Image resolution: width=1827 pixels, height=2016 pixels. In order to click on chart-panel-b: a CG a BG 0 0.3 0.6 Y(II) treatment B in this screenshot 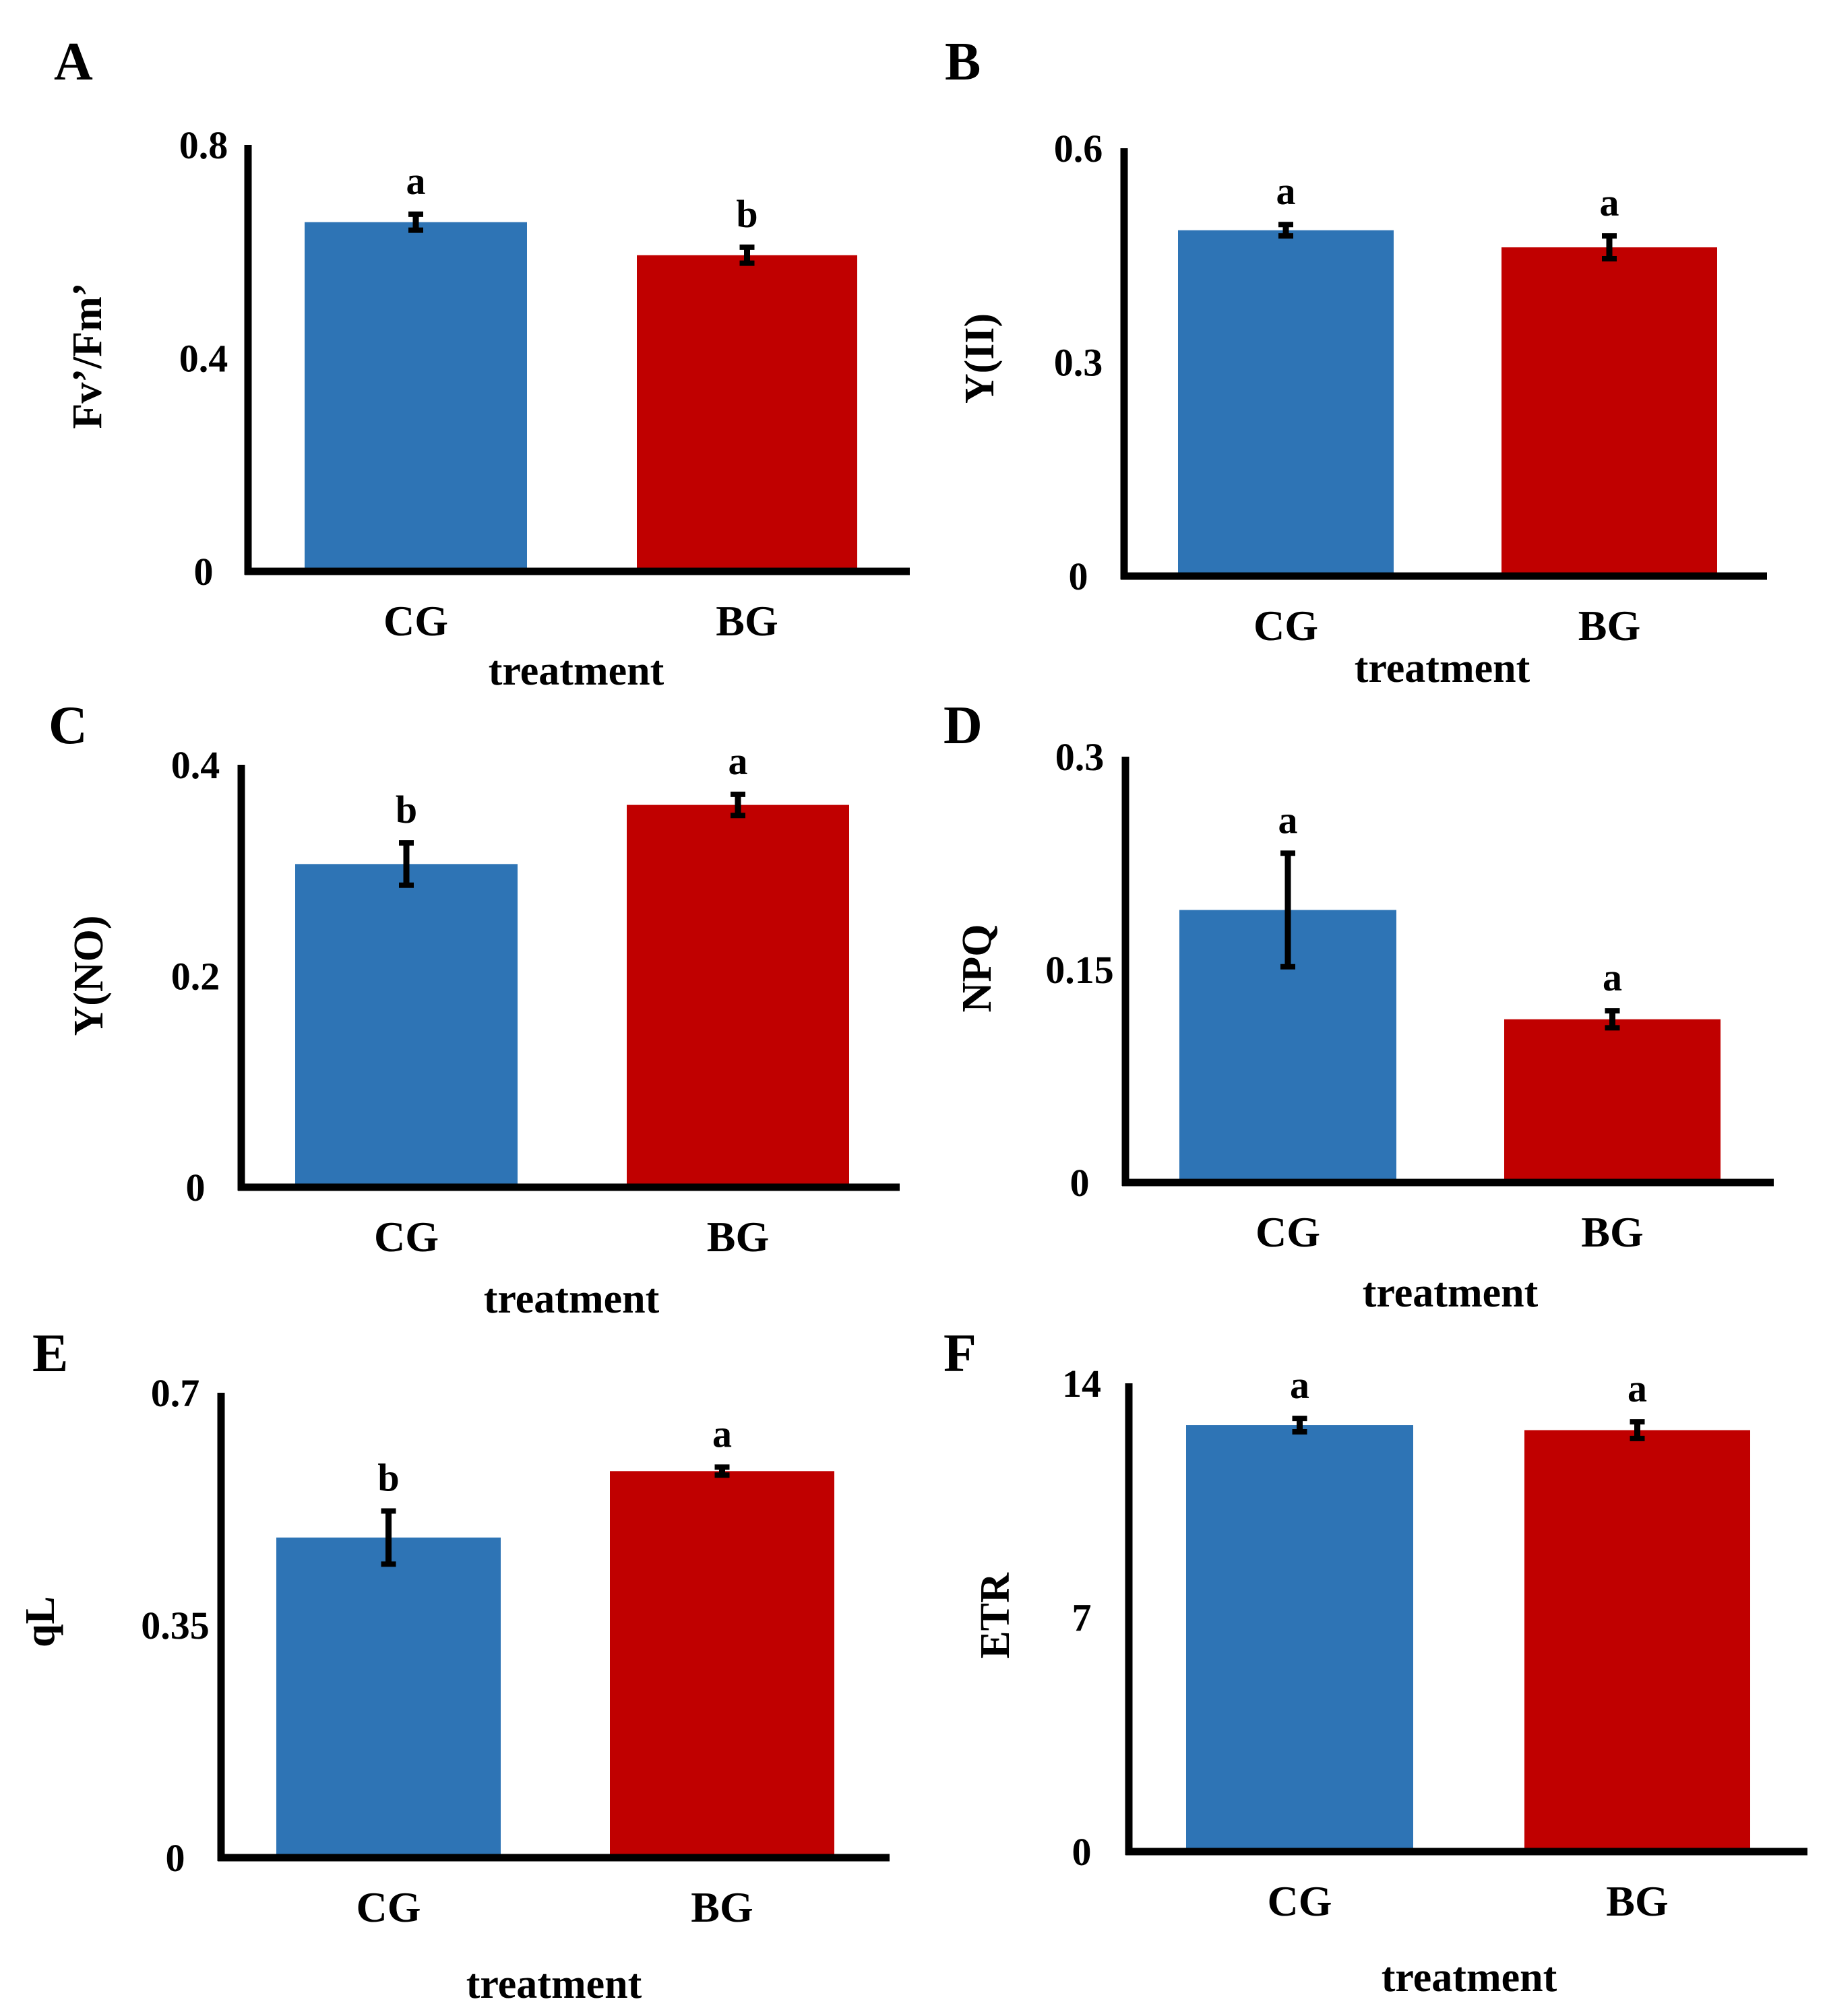, I will do `click(1356, 362)`.